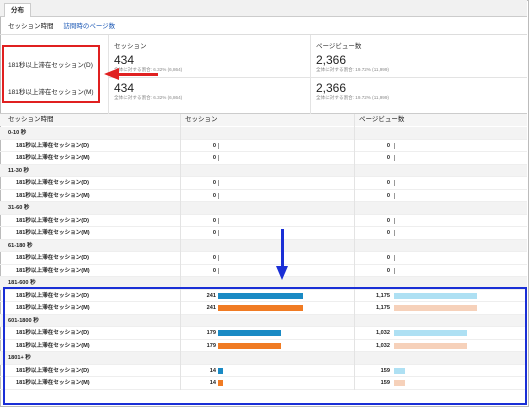 This screenshot has width=529, height=407. What do you see at coordinates (352, 56) in the screenshot?
I see `pageviews-metric-d: ページビュー数 2,366 全体に対する割合: 19.72% (11,999)` at bounding box center [352, 56].